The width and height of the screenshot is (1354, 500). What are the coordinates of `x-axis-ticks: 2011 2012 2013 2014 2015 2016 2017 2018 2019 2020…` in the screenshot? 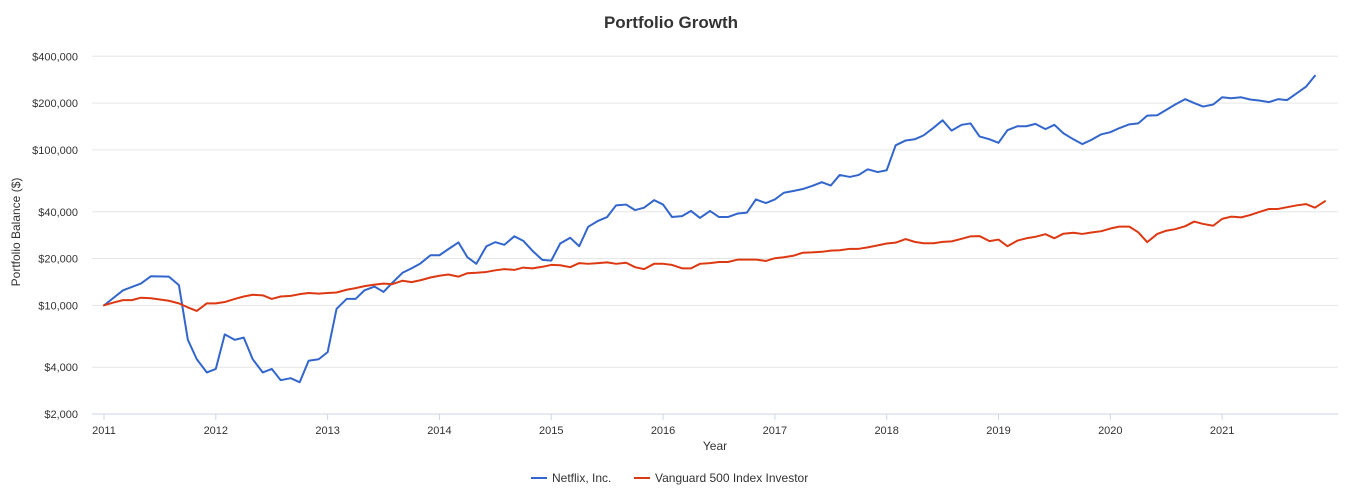 It's located at (663, 425).